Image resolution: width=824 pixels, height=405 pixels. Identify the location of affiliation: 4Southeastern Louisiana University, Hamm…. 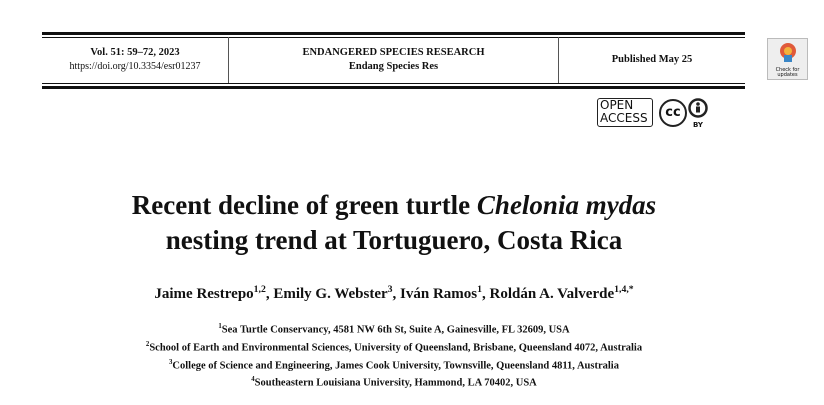
(394, 382).